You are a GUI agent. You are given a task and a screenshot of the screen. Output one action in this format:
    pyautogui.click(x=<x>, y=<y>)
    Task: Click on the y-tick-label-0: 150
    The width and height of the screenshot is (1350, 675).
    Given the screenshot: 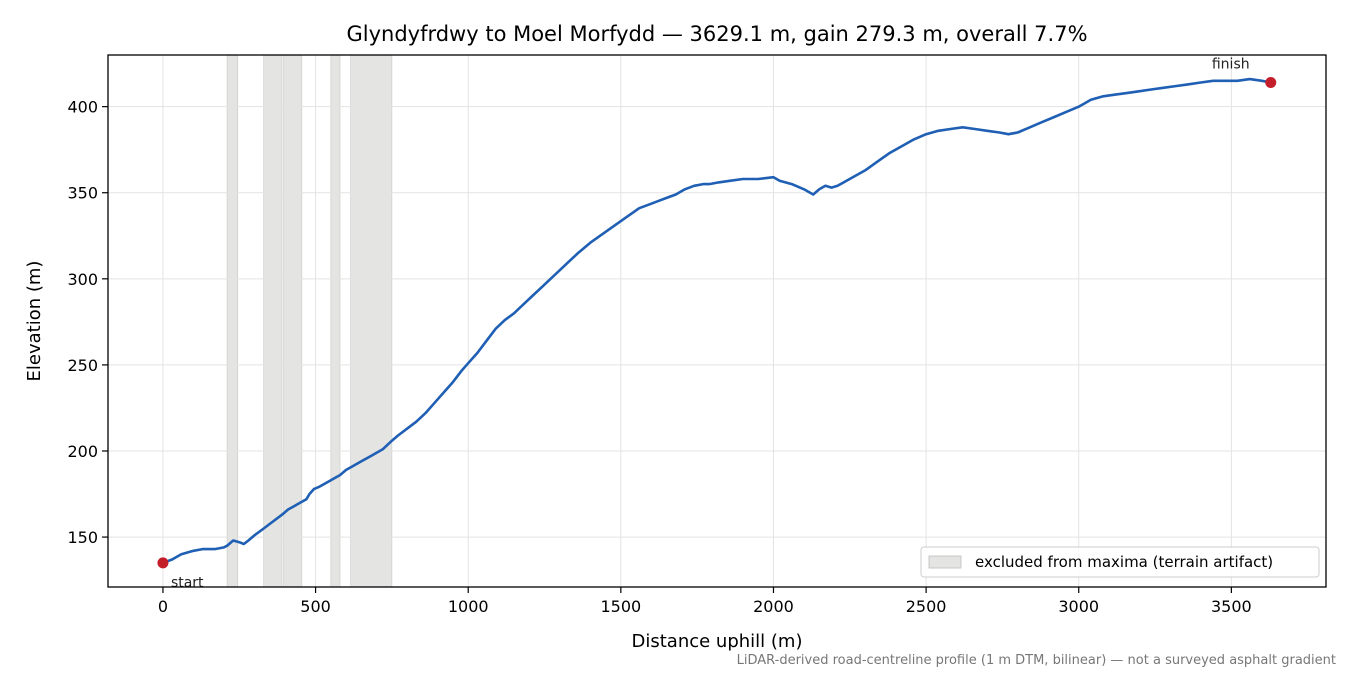 What is the action you would take?
    pyautogui.click(x=82, y=537)
    